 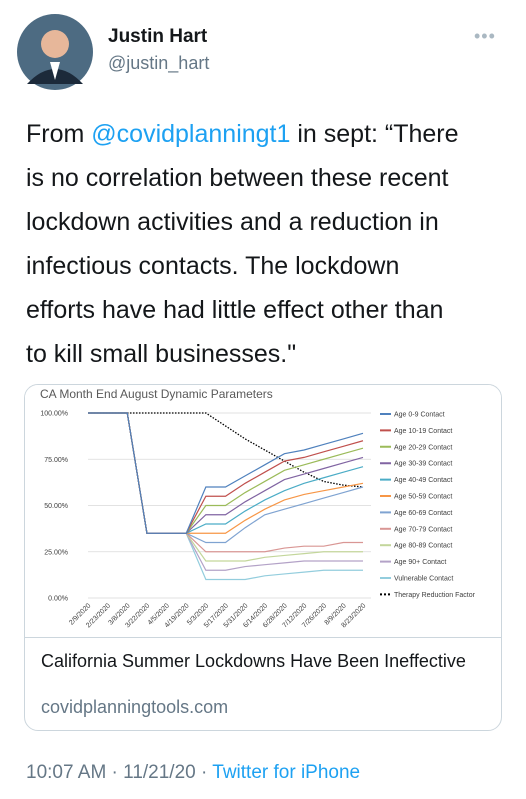 I want to click on timestamp: 10:07 AM, so click(x=66, y=772).